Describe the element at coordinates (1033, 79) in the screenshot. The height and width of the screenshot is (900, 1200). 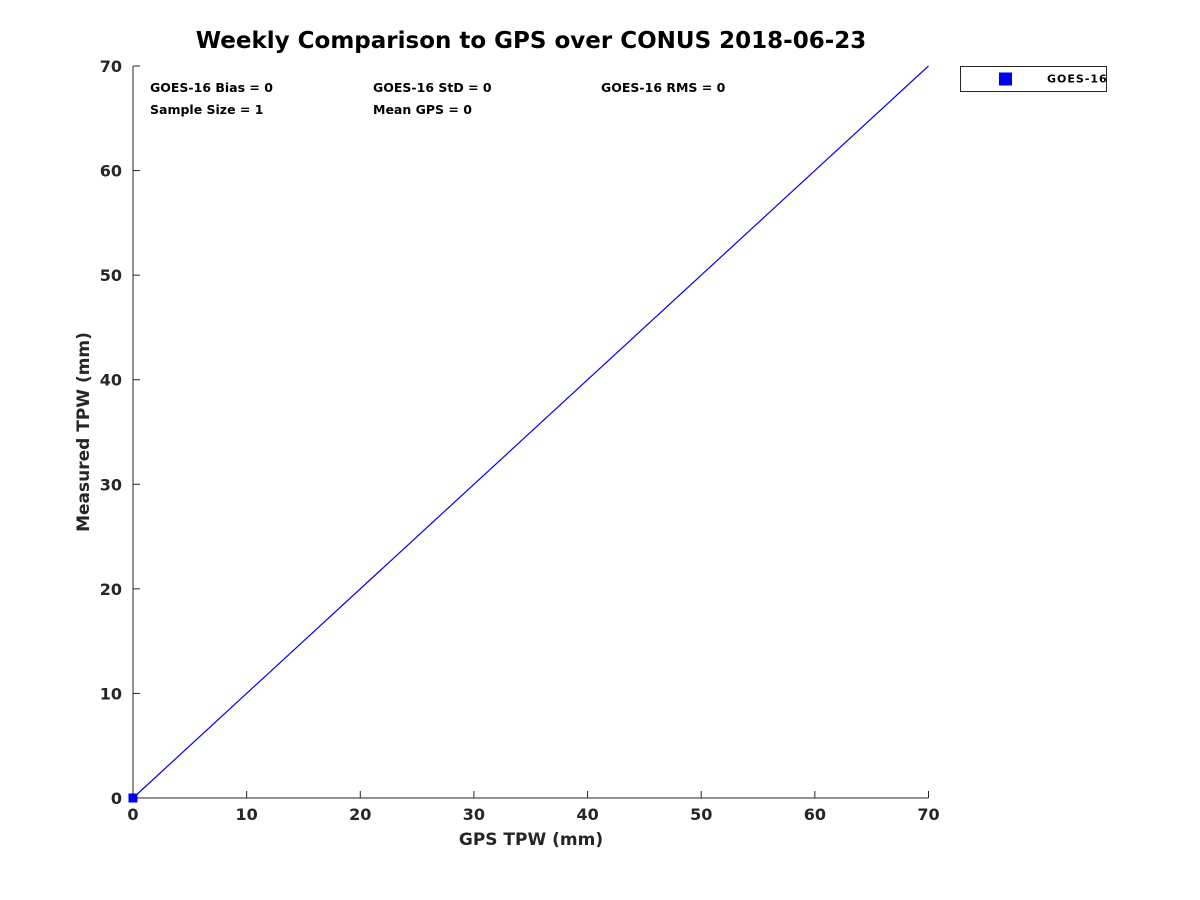
I see `legend: GOES-16` at that location.